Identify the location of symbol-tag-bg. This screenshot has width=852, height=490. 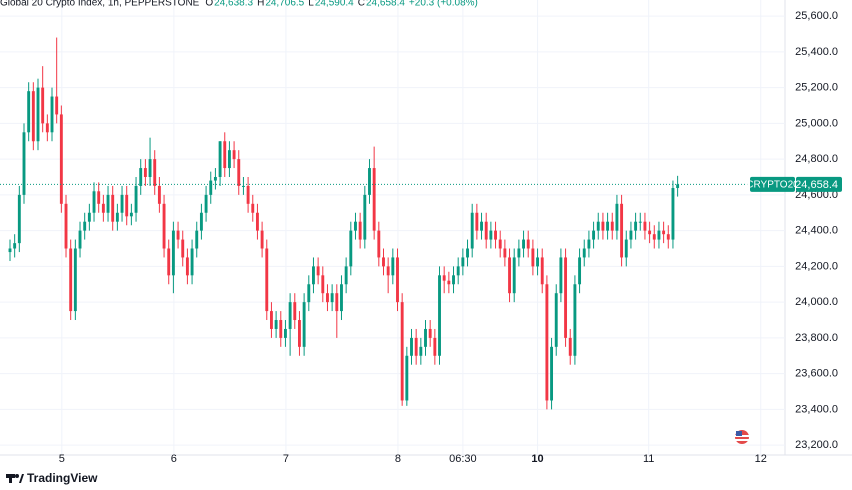
(772, 184).